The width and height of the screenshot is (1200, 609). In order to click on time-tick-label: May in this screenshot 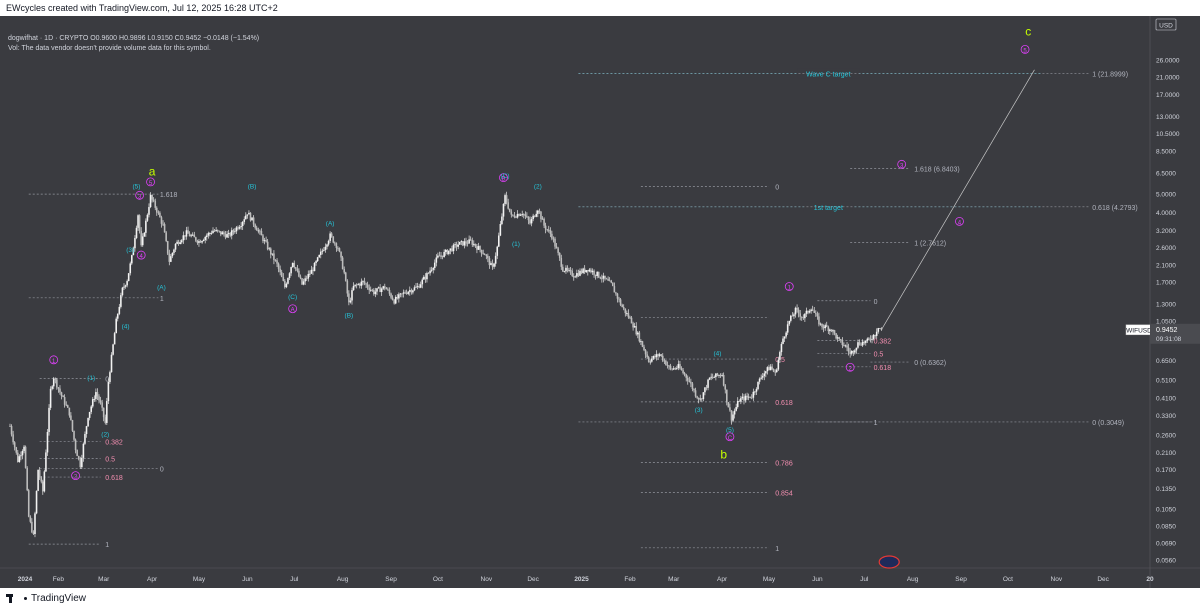, I will do `click(199, 579)`.